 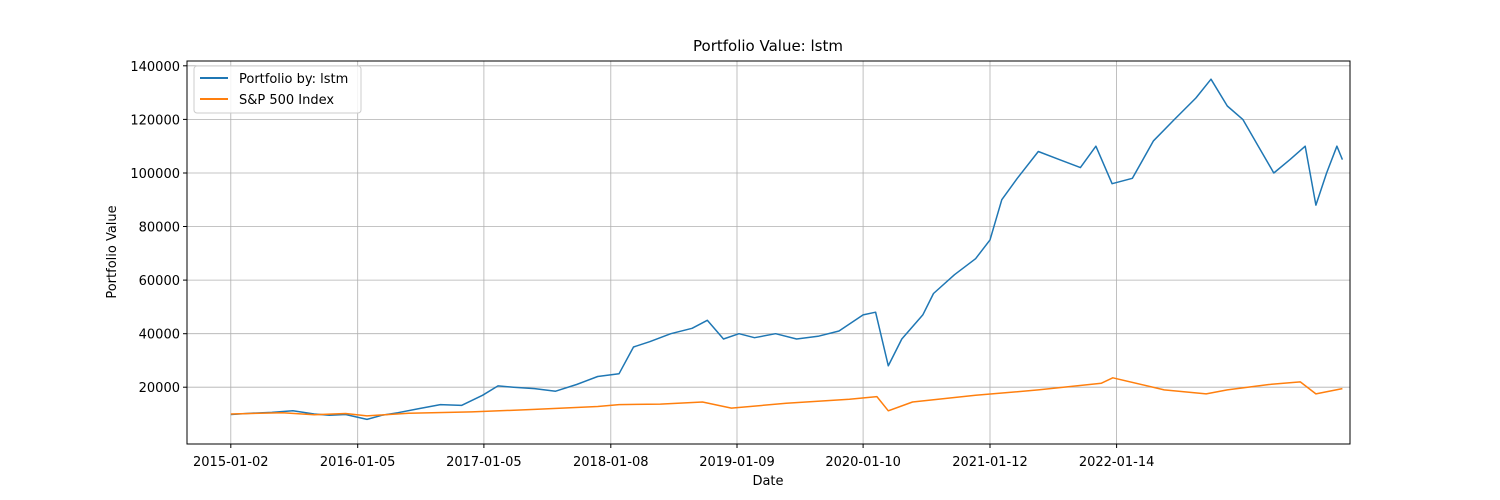 What do you see at coordinates (768, 46) in the screenshot?
I see `chart-title: Portfolio Value: lstm` at bounding box center [768, 46].